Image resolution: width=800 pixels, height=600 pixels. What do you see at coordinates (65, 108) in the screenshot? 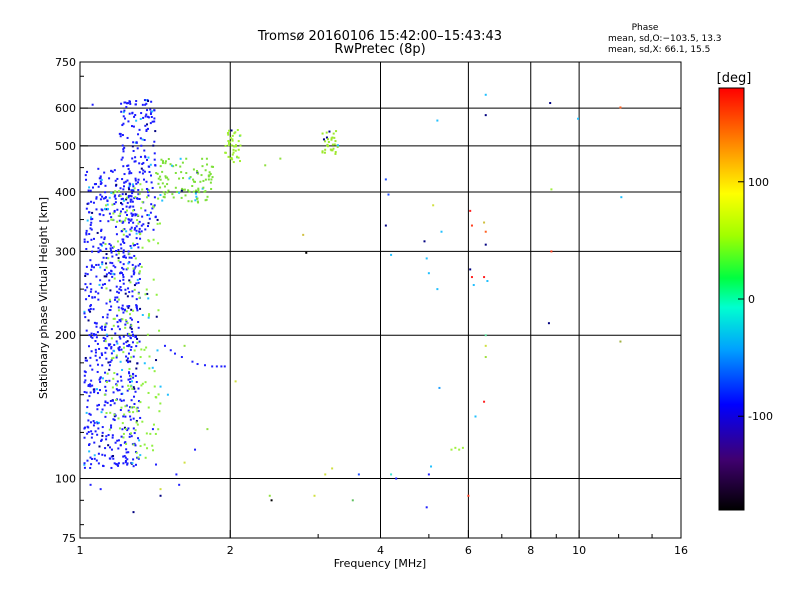
I see `y-tick-label: 600` at bounding box center [65, 108].